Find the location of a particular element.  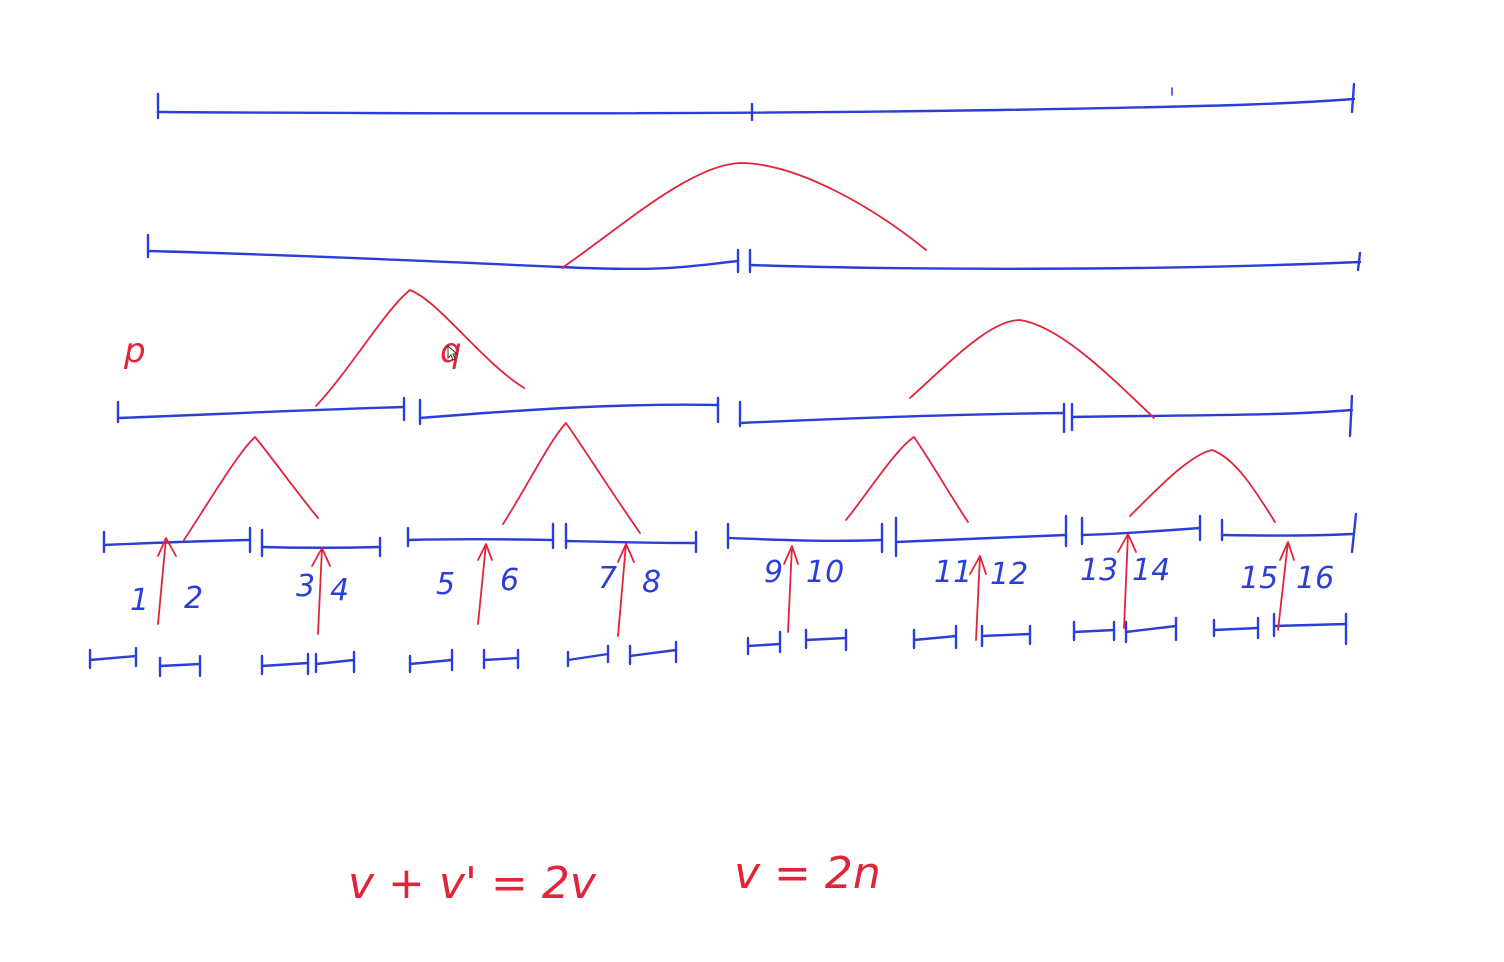

leaf-label-5: 5 is located at coordinates (445, 584).